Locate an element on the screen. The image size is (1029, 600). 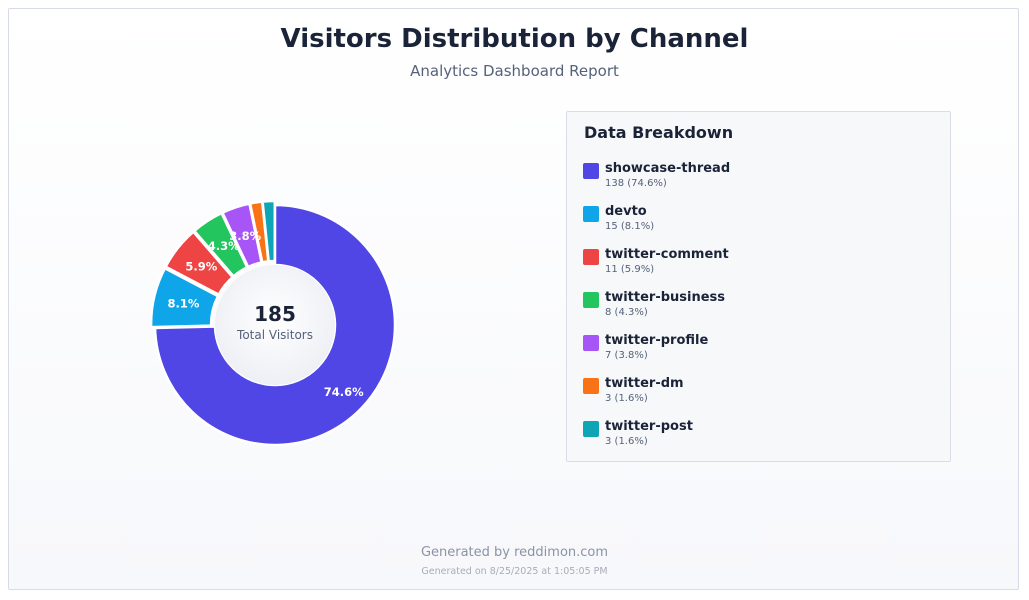
slice-labels: 74.6% 8.1% 5.9% 4.3%3.8% is located at coordinates (266, 314).